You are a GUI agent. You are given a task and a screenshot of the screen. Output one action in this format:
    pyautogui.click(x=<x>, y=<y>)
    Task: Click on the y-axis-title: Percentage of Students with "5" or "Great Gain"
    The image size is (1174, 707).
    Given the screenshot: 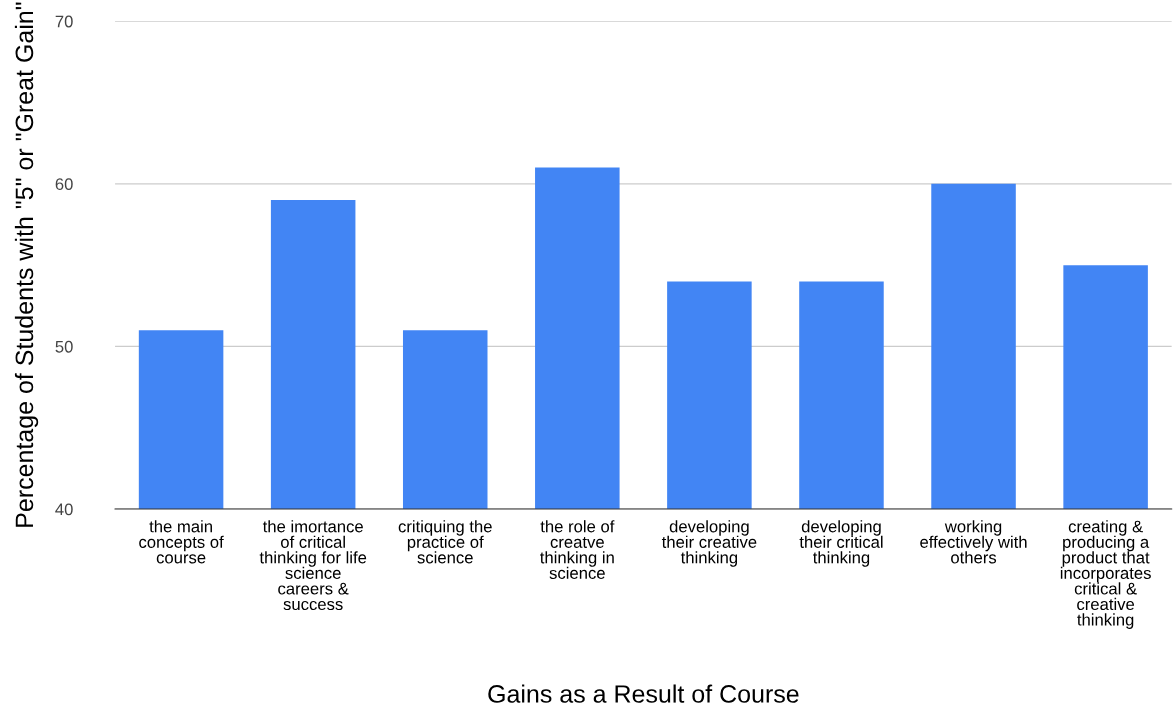 What is the action you would take?
    pyautogui.click(x=26, y=264)
    